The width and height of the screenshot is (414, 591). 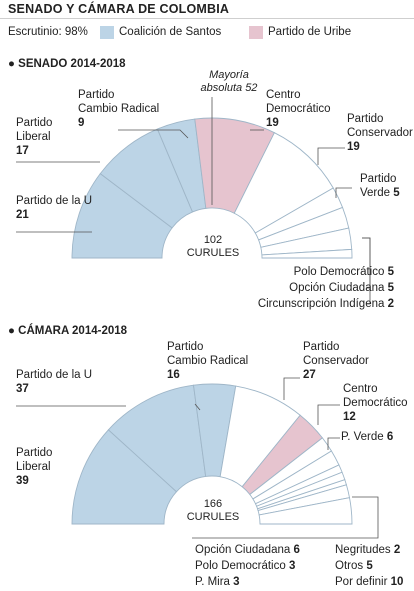 I want to click on legend-swatch-uribe, so click(x=256, y=32).